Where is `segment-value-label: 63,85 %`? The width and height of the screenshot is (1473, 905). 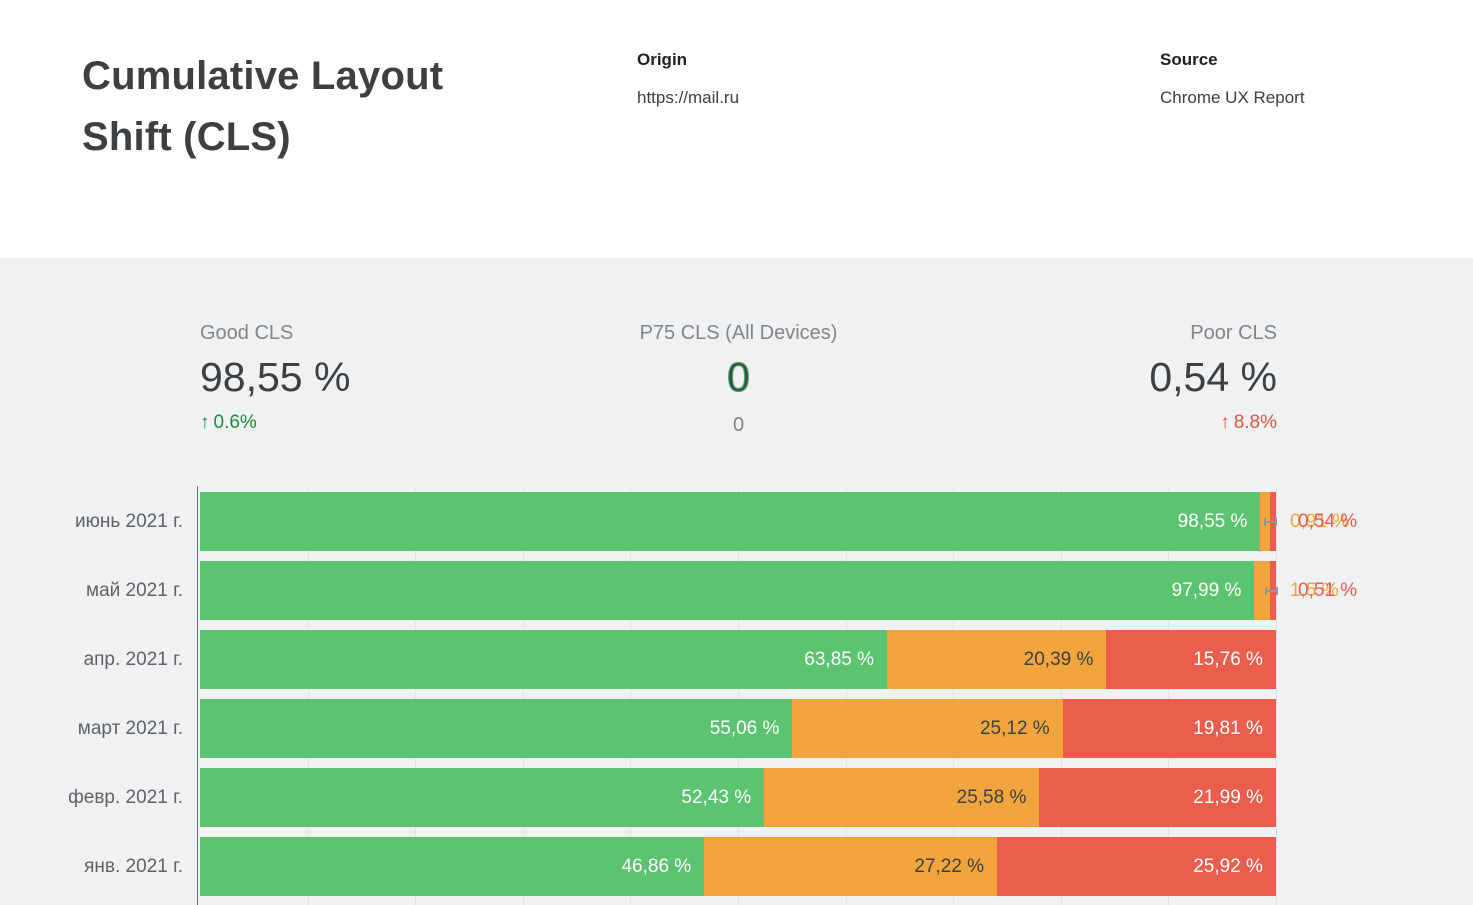
segment-value-label: 63,85 % is located at coordinates (839, 659).